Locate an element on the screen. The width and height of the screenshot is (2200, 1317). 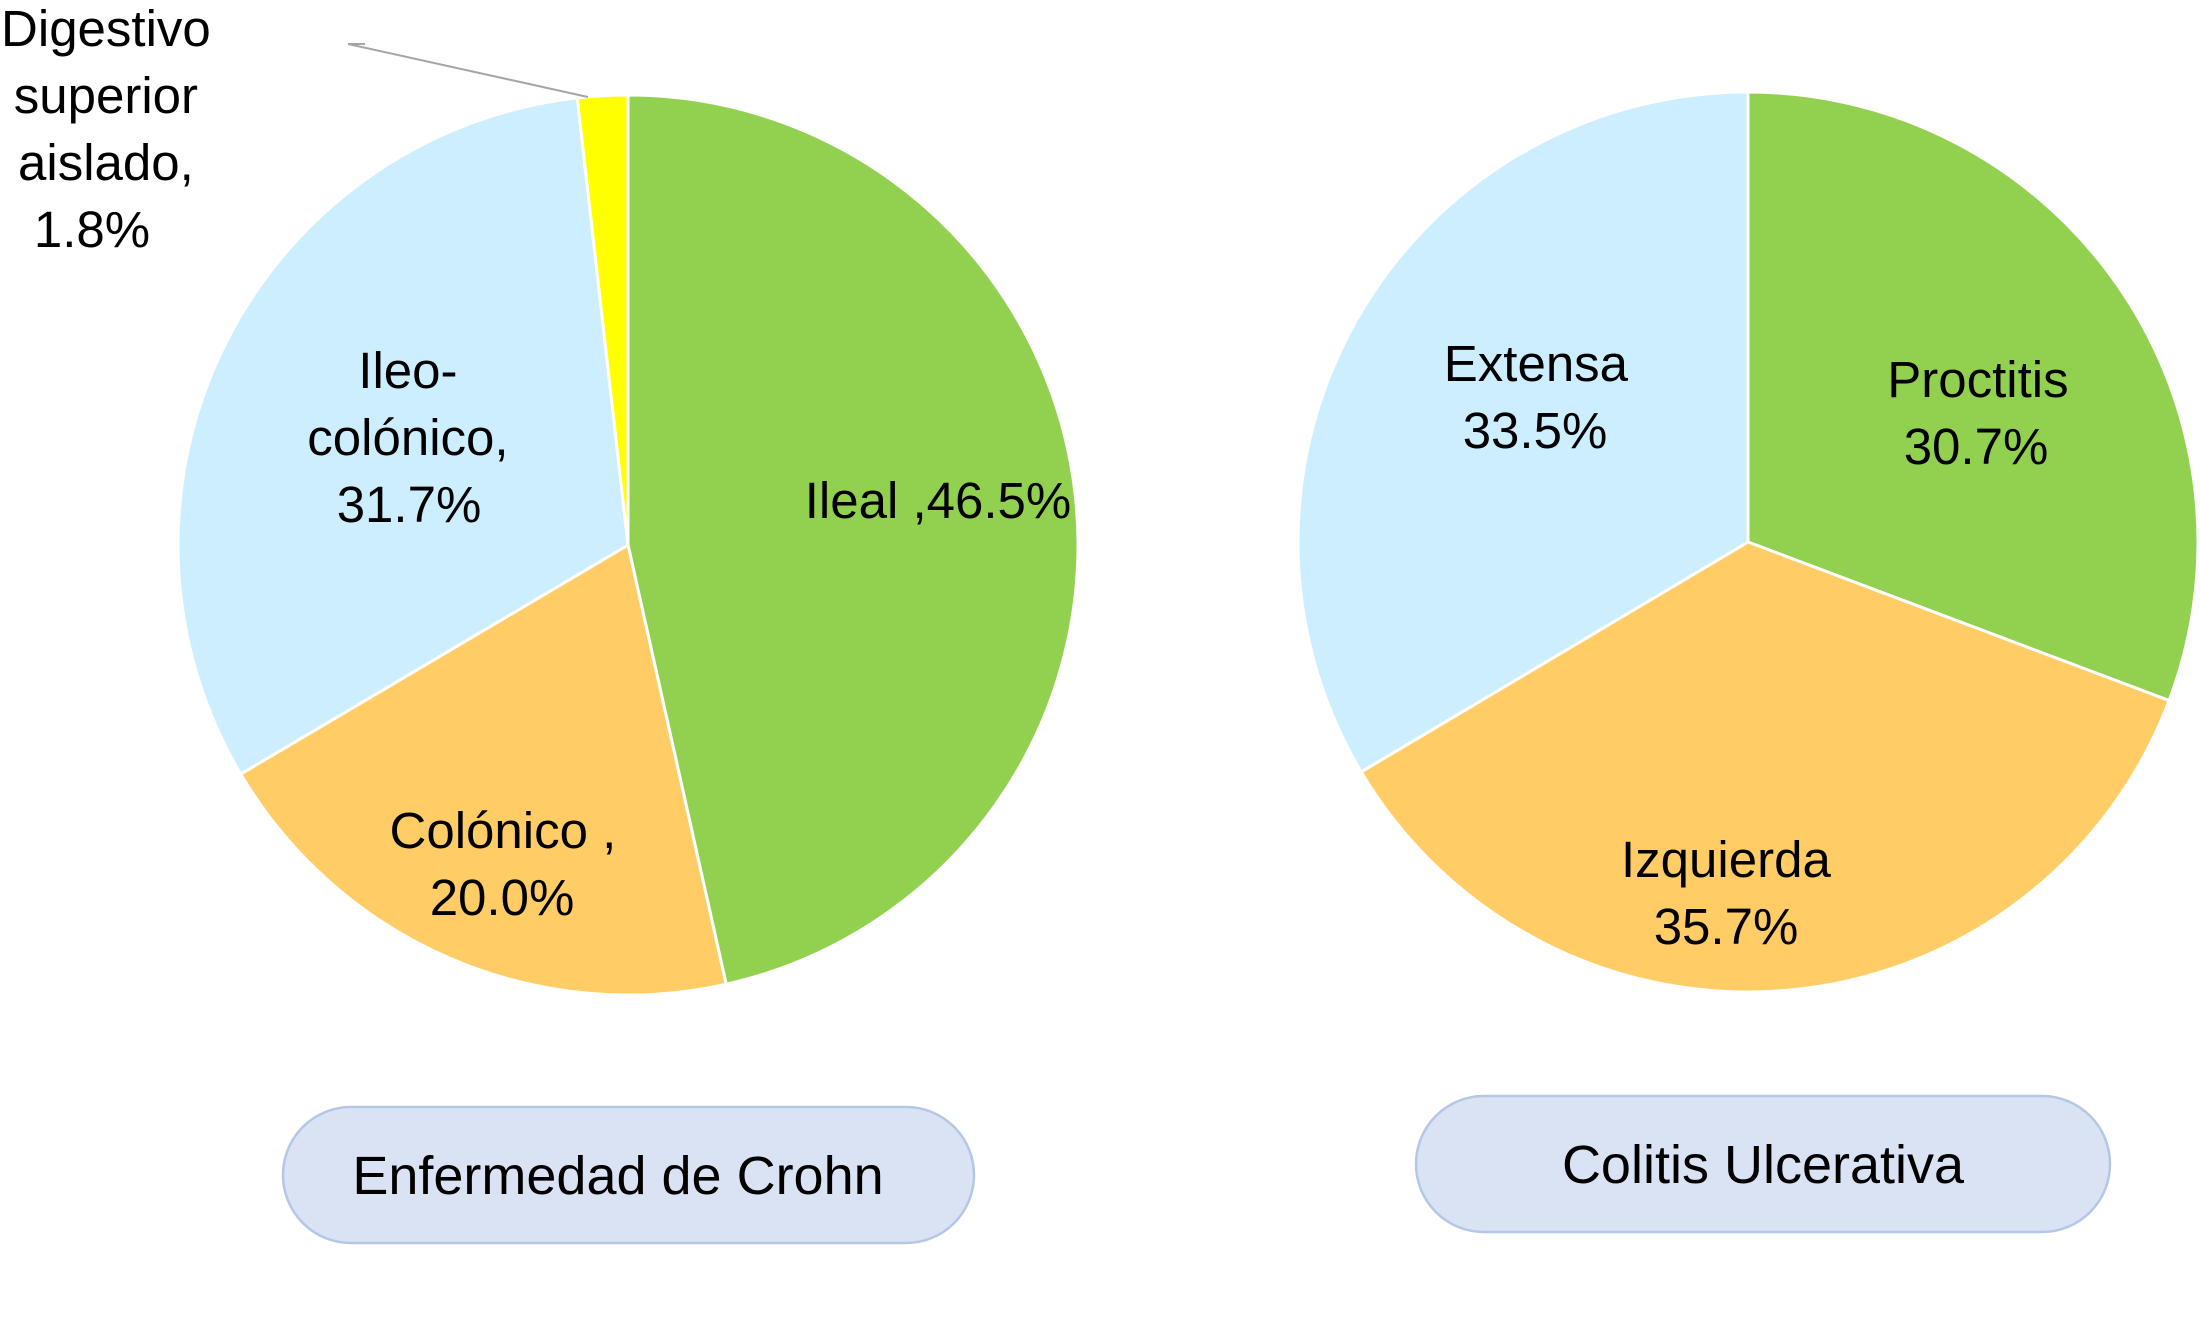
pie-slice-izquierda is located at coordinates (1765, 767).